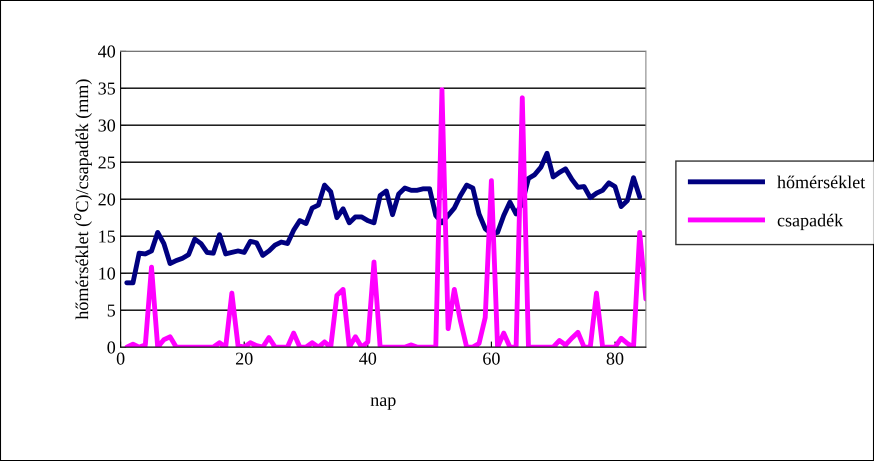  What do you see at coordinates (821, 182) in the screenshot?
I see `legend-label: hőmérséklet` at bounding box center [821, 182].